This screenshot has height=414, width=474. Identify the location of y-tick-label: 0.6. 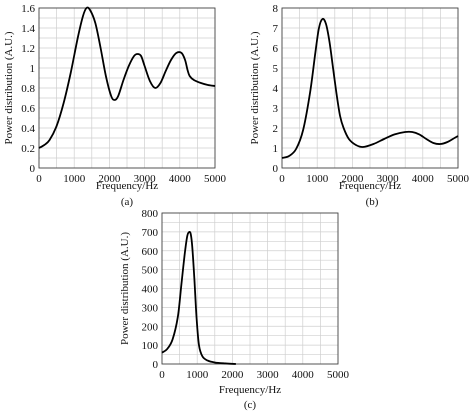
(28, 109).